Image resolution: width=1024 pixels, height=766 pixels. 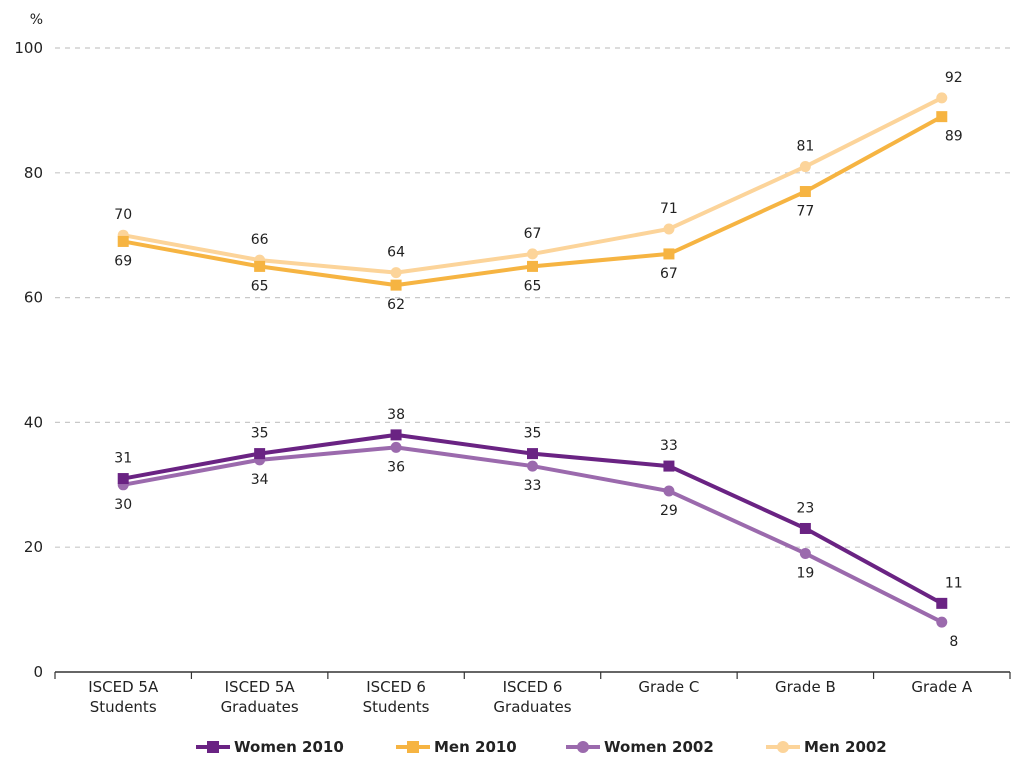 What do you see at coordinates (669, 209) in the screenshot?
I see `data-label: 71` at bounding box center [669, 209].